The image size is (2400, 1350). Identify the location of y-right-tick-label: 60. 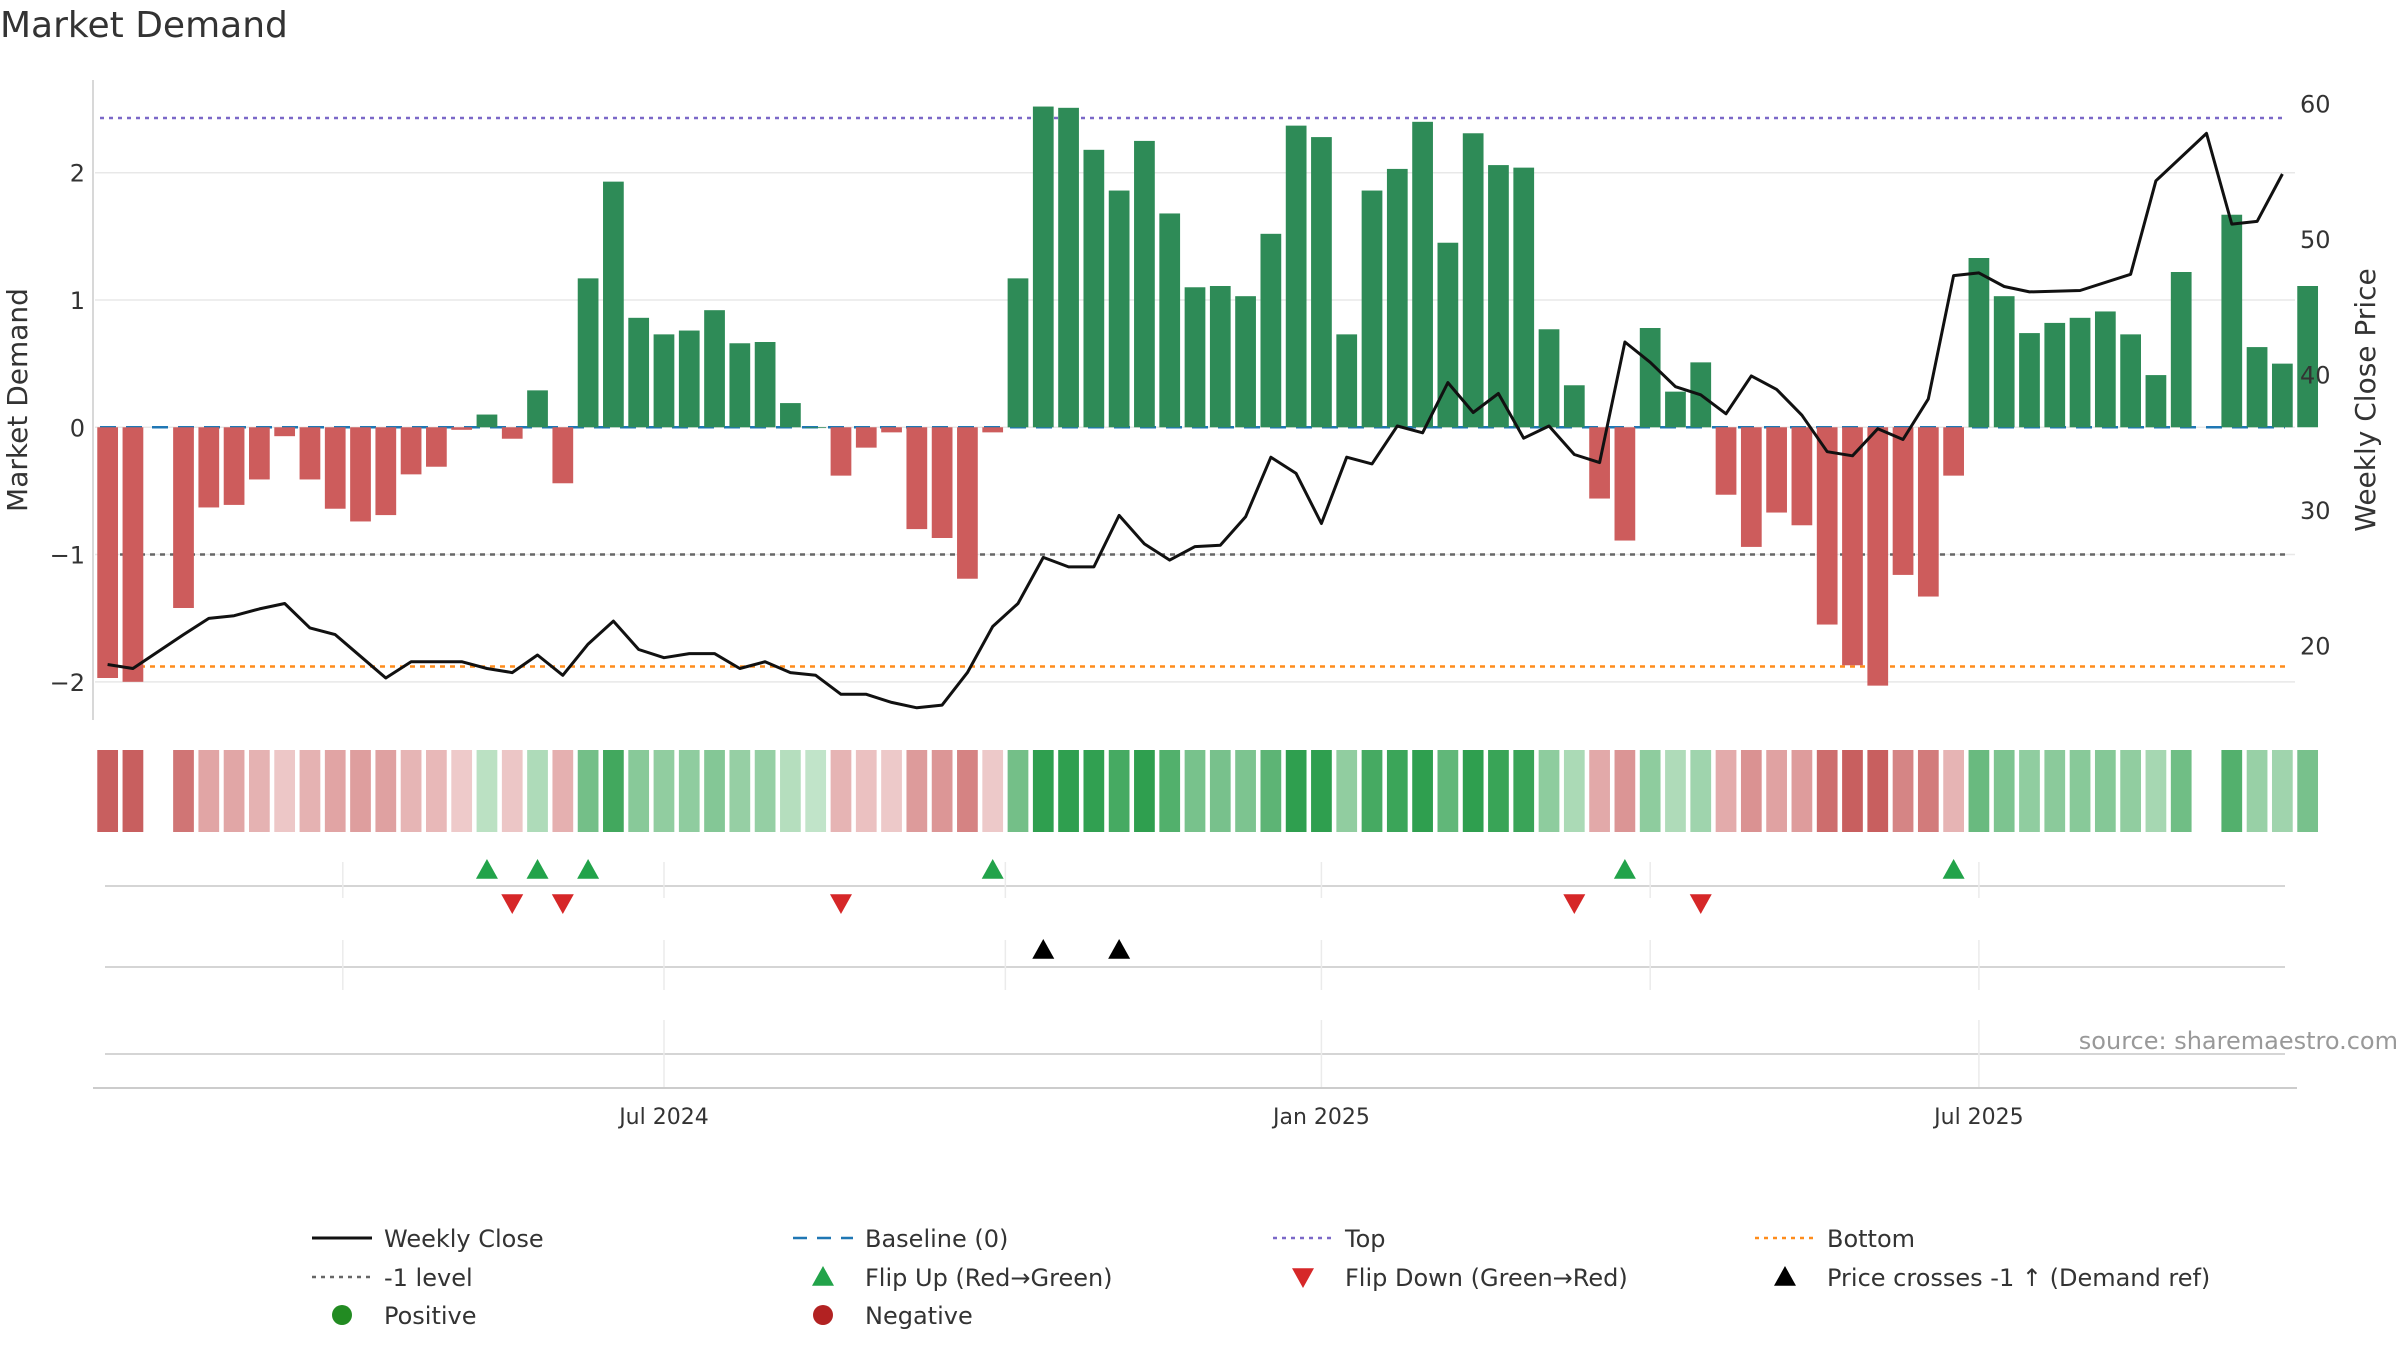
(2315, 105).